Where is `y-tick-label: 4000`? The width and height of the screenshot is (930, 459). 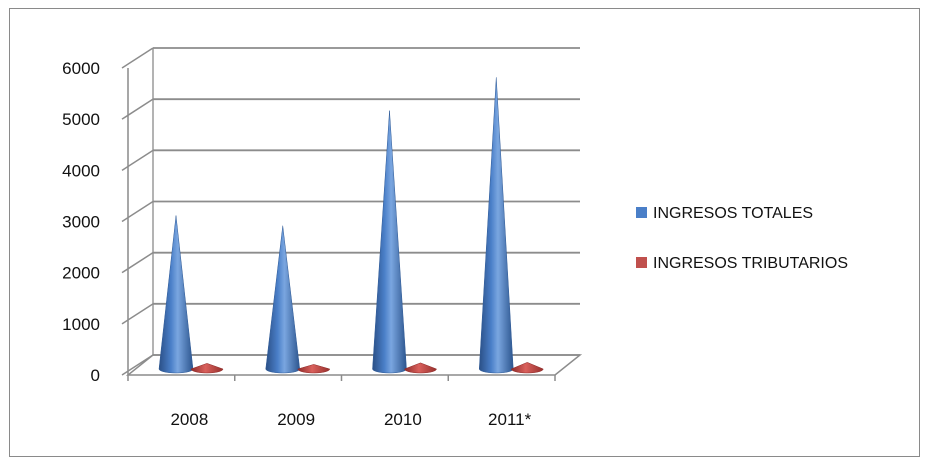
y-tick-label: 4000 is located at coordinates (81, 170).